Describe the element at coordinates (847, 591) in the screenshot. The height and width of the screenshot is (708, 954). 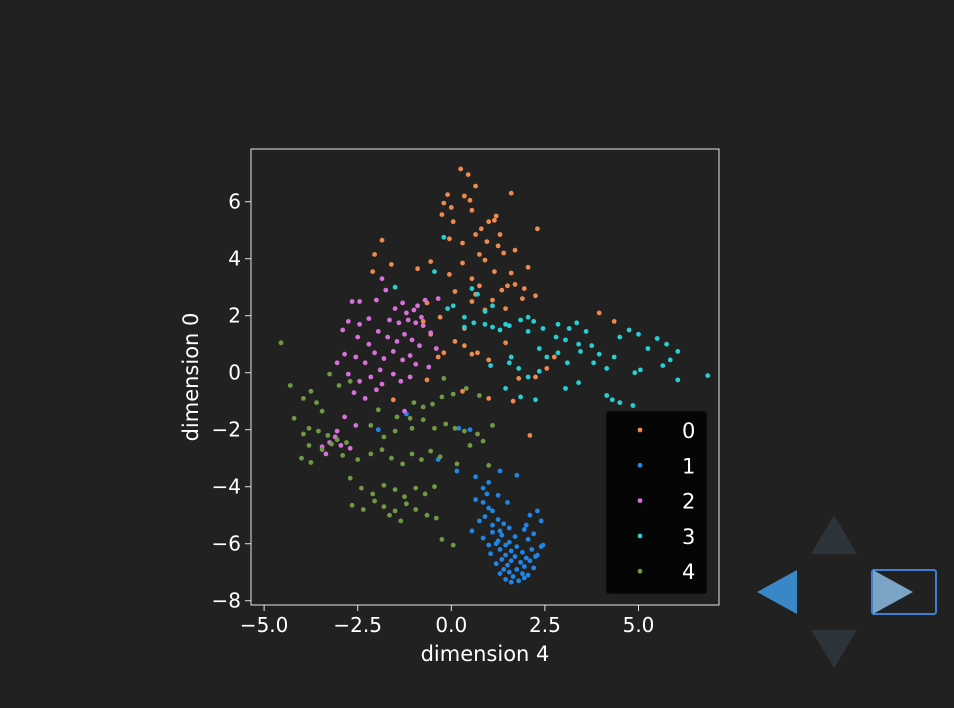
I see `navigation-pad` at that location.